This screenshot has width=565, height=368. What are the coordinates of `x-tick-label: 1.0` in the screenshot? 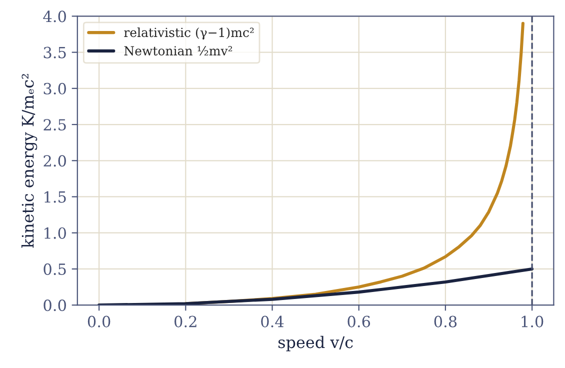 It's located at (533, 322).